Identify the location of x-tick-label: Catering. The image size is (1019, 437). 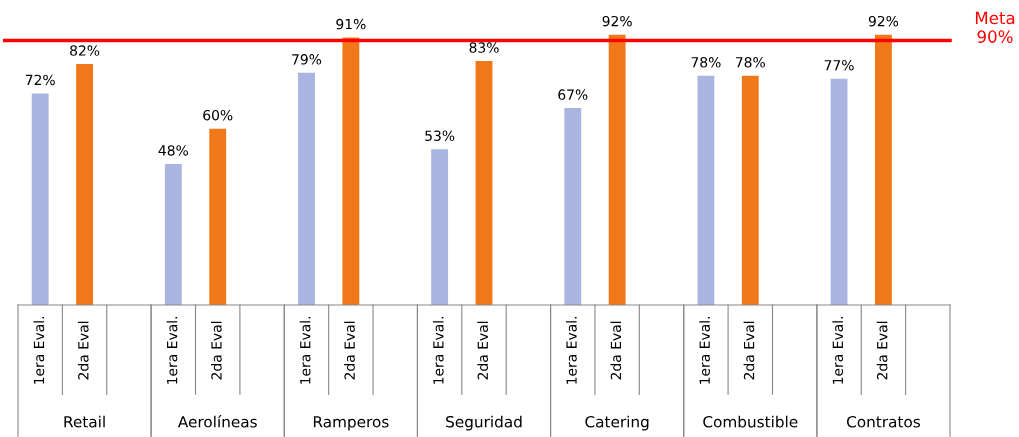
(617, 423).